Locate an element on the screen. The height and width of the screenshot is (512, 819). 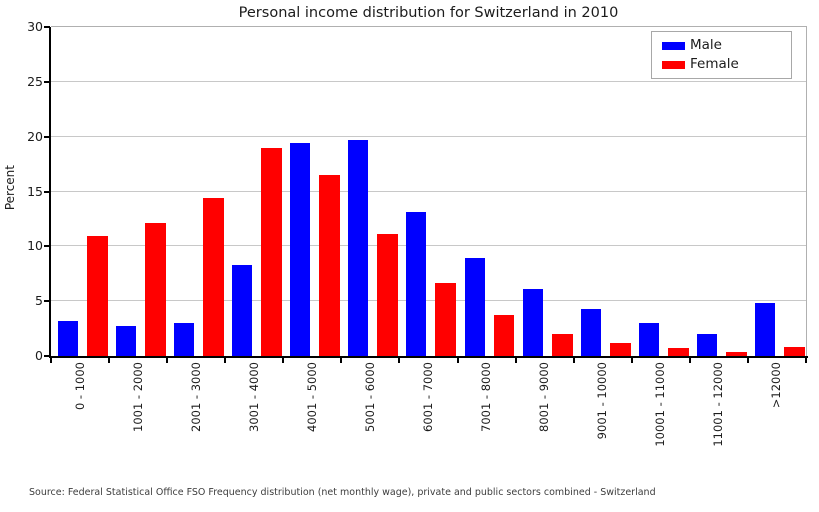
x-tick-label-7: 7001 - 8000 is located at coordinates (486, 397).